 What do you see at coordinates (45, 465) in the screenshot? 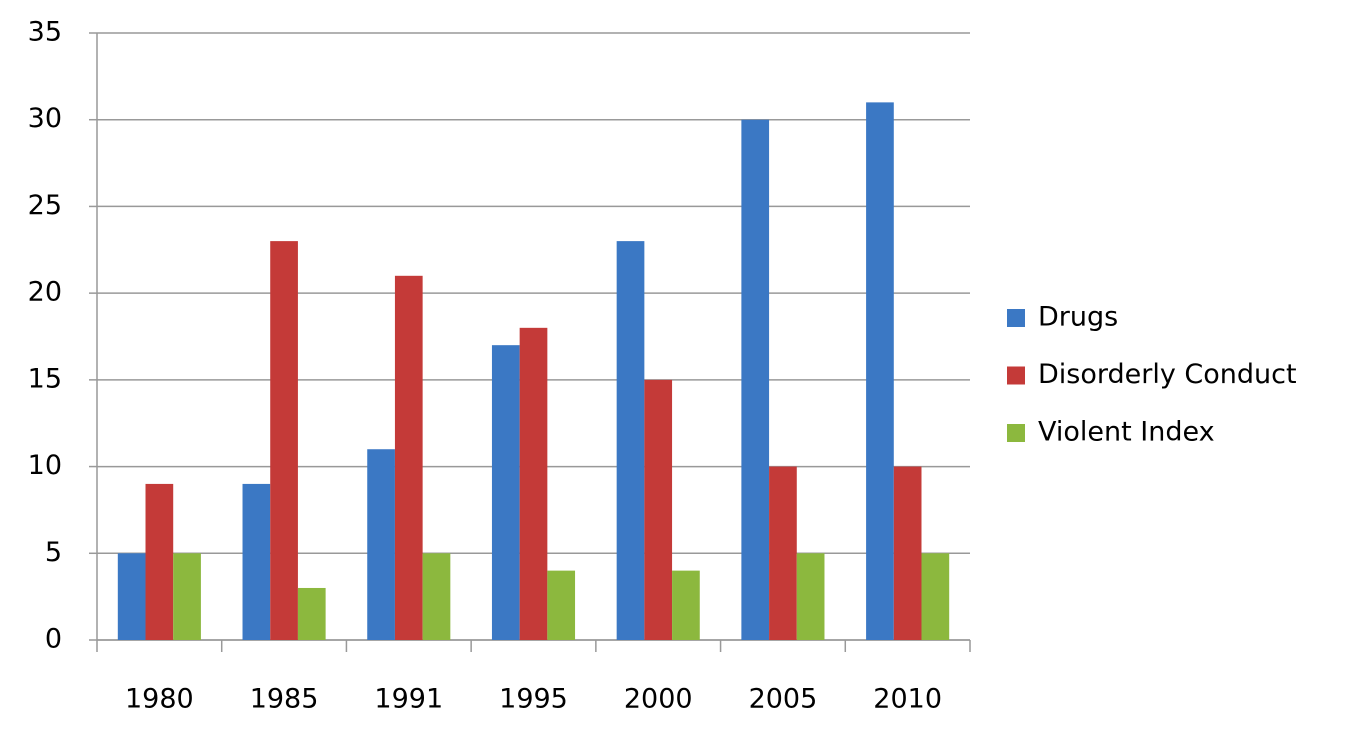
I see `y-tick-label: 10` at bounding box center [45, 465].